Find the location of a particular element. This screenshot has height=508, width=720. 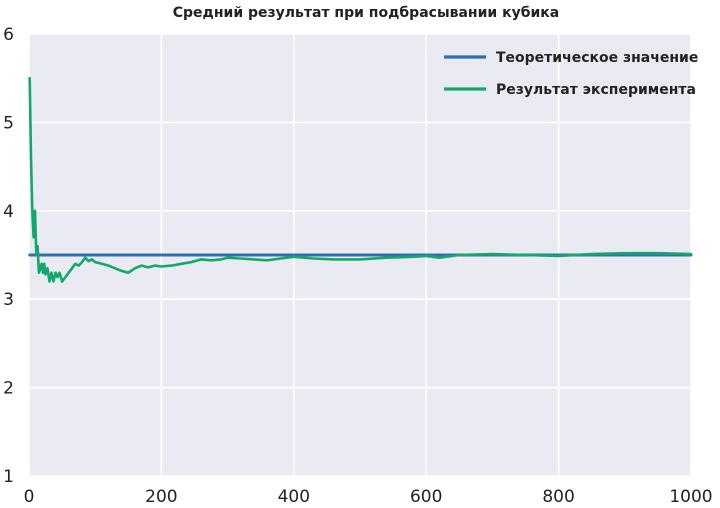

legend-label-2: Результат эксперимента is located at coordinates (596, 90).